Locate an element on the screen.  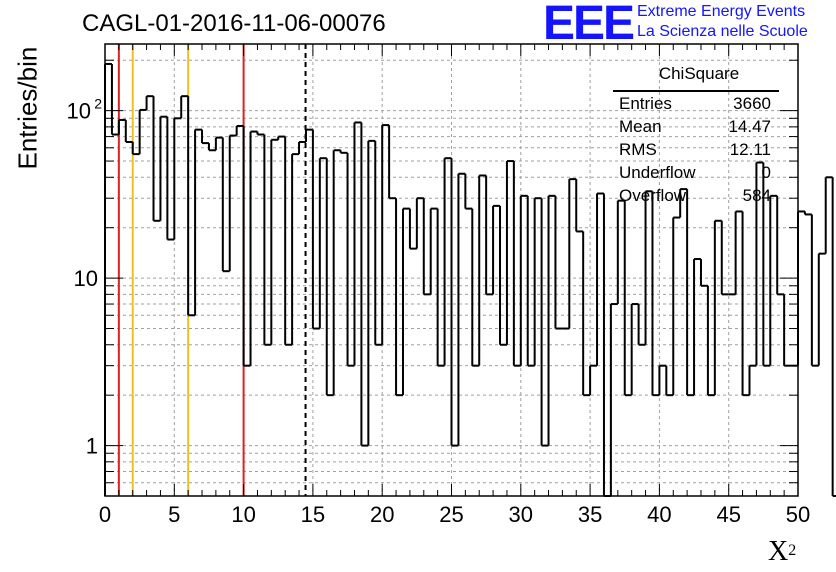
stats-key: Underflow is located at coordinates (657, 172).